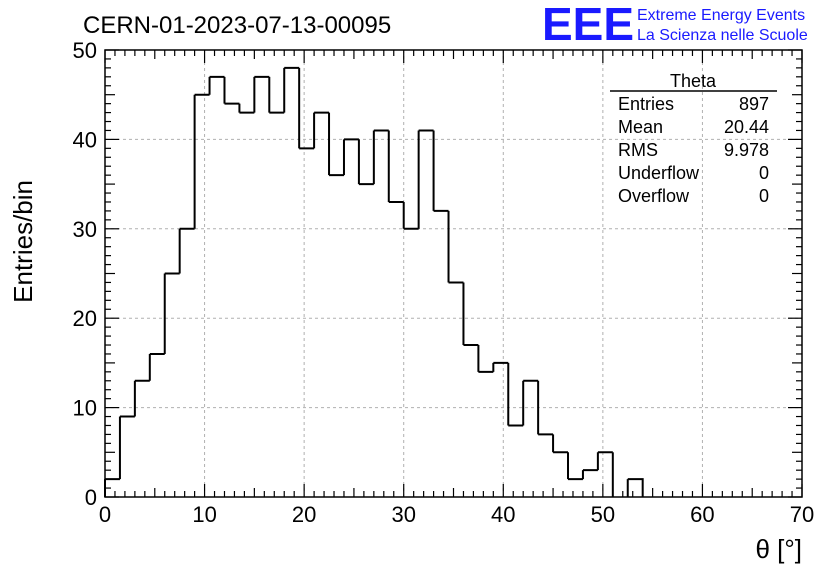 The height and width of the screenshot is (572, 836). Describe the element at coordinates (702, 514) in the screenshot. I see `x-tick-label-6: 60` at that location.